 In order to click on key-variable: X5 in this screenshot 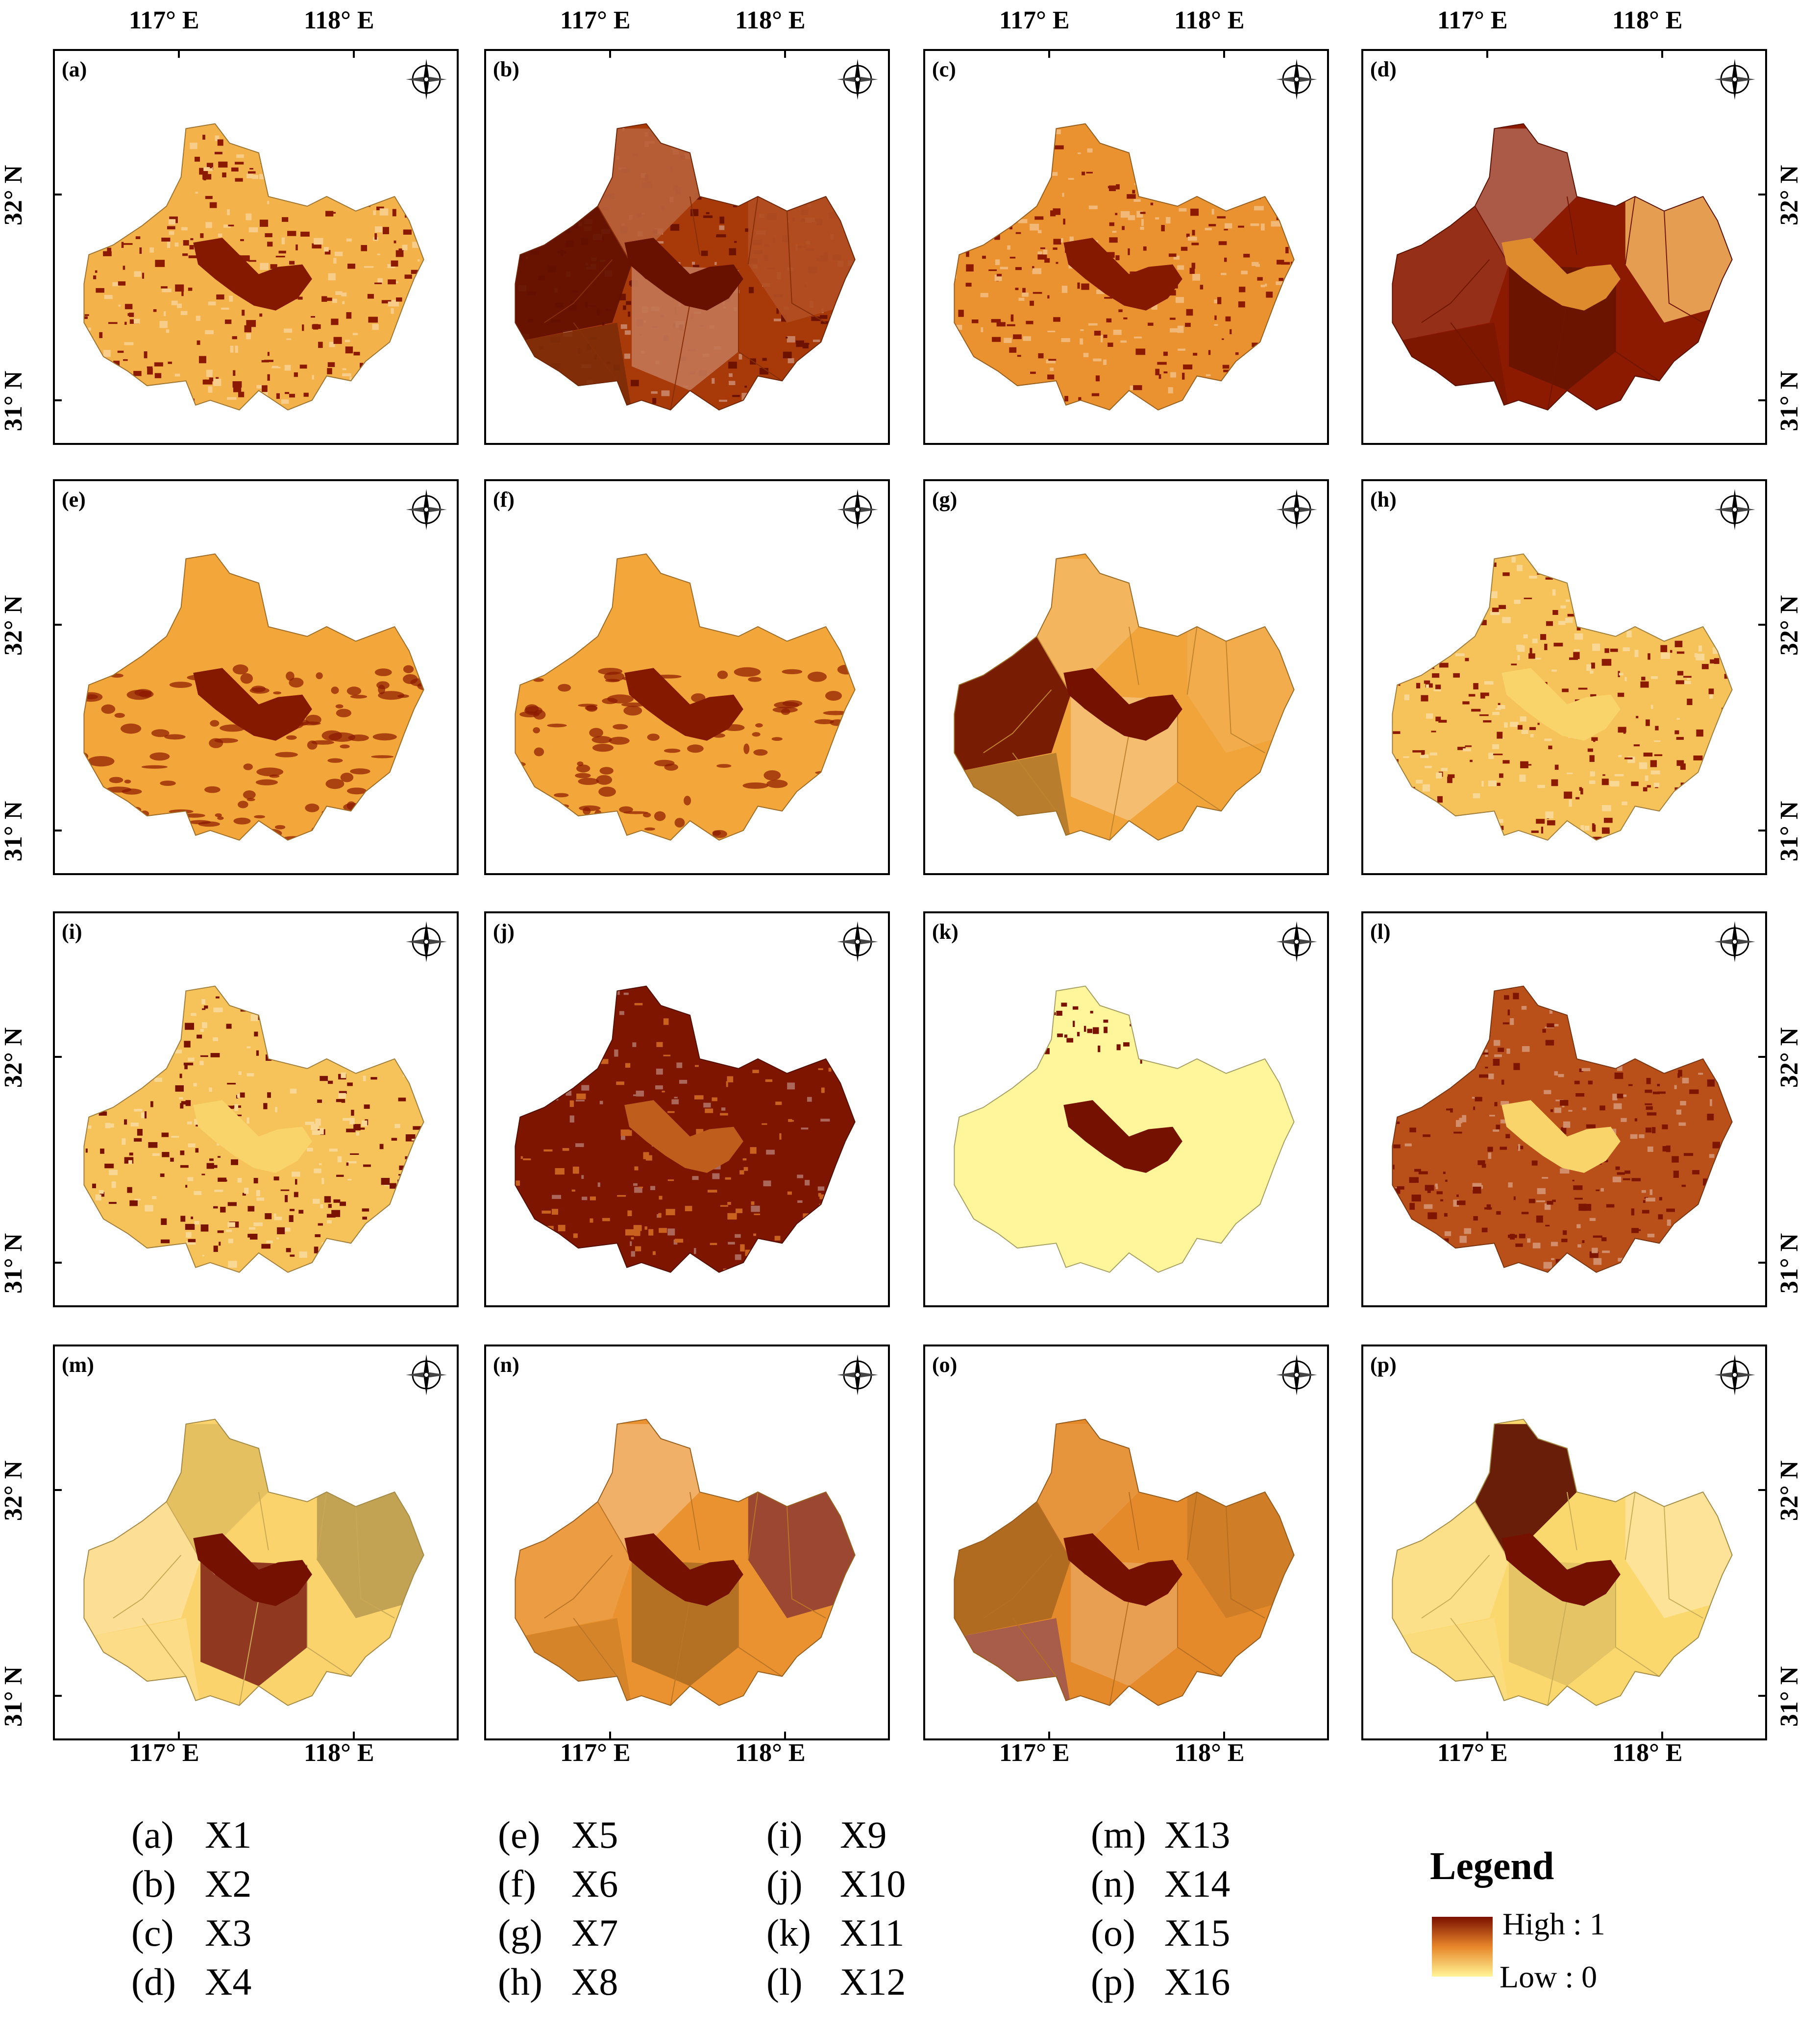, I will do `click(594, 1835)`.